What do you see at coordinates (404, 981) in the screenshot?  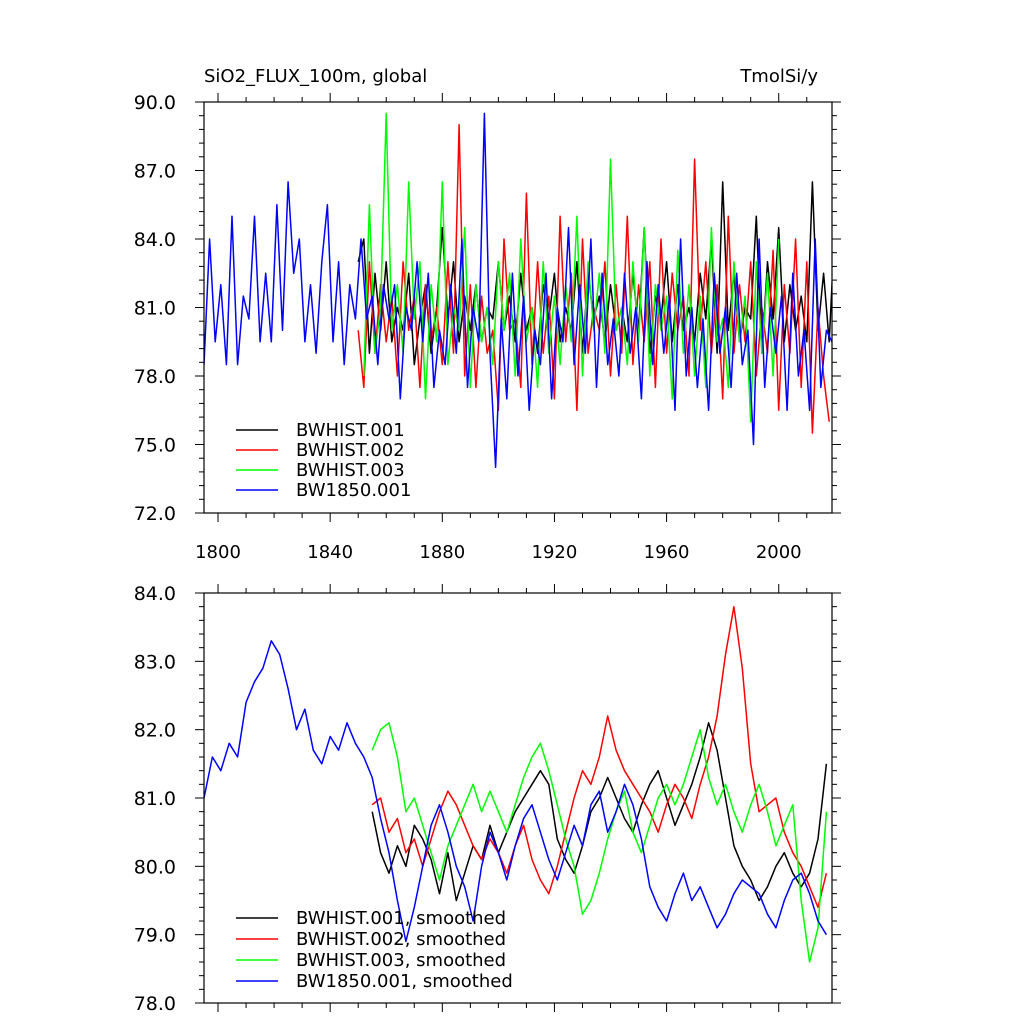 I see `legend-label: BW1850.001, smoothed` at bounding box center [404, 981].